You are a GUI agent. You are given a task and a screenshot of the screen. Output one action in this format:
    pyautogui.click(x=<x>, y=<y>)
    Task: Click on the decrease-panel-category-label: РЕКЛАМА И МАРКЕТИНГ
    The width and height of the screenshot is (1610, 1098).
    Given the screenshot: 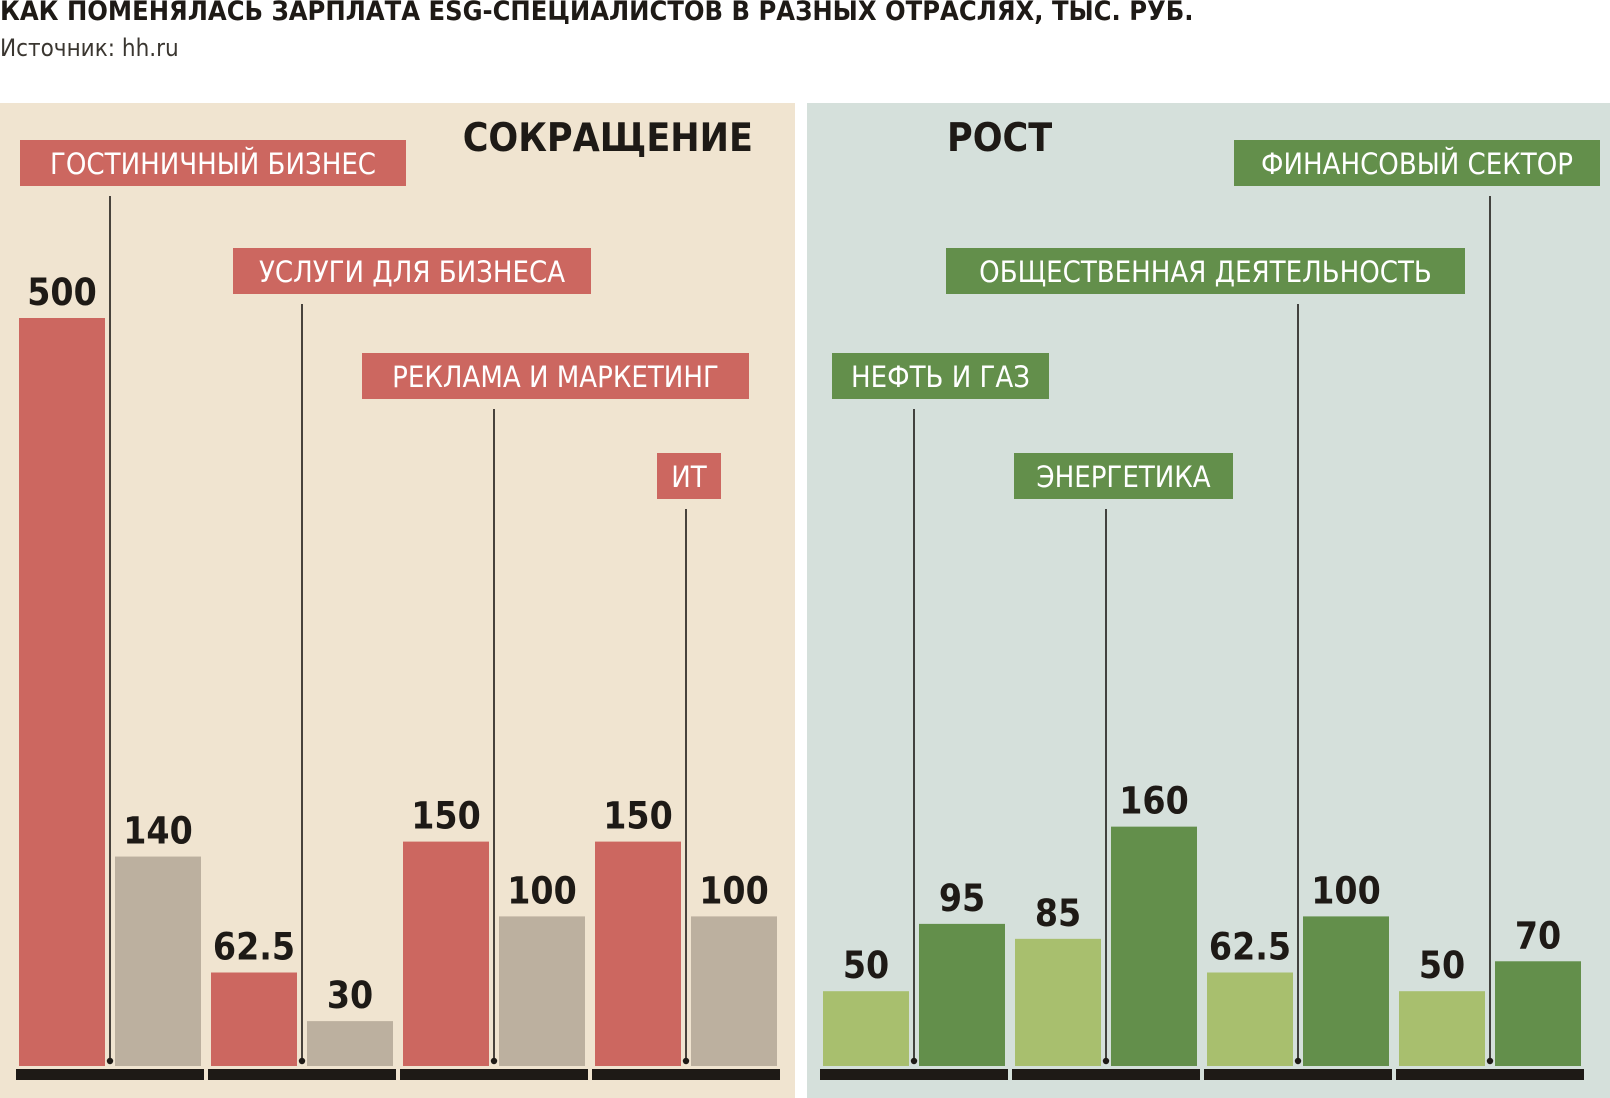 What is the action you would take?
    pyautogui.click(x=555, y=377)
    